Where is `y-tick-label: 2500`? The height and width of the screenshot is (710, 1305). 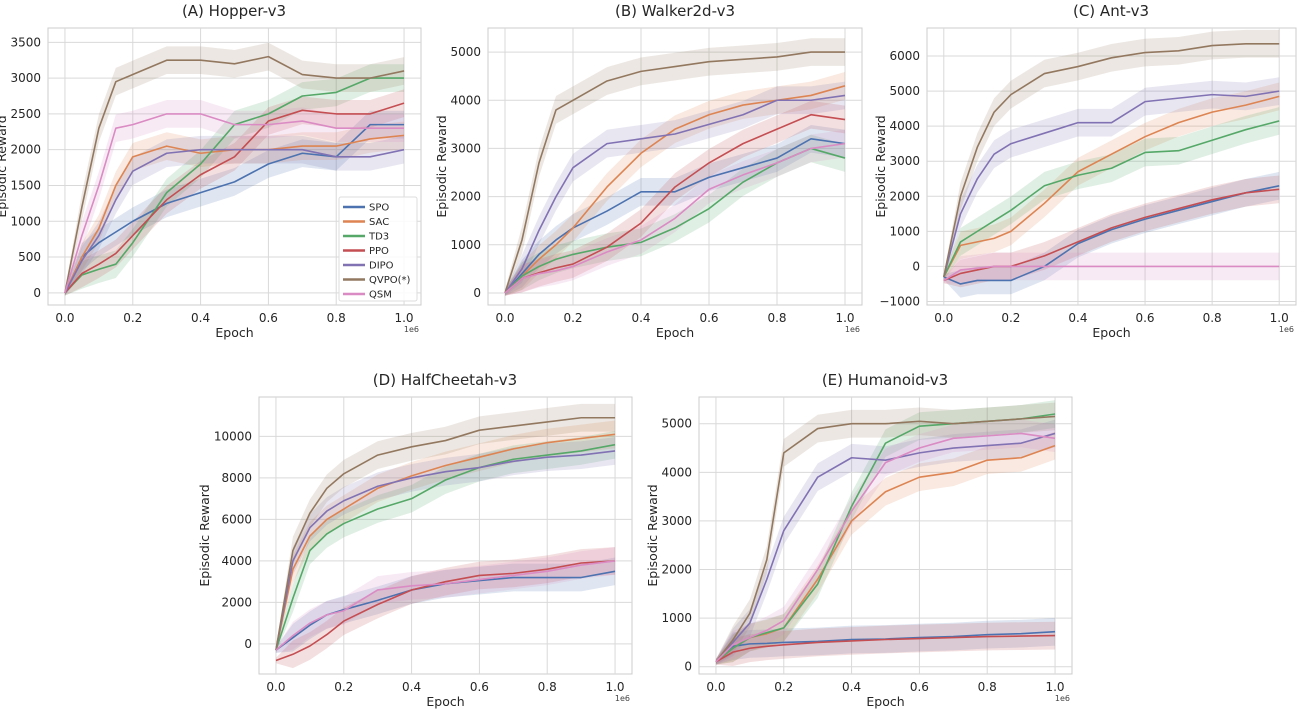 y-tick-label: 2500 is located at coordinates (25, 114).